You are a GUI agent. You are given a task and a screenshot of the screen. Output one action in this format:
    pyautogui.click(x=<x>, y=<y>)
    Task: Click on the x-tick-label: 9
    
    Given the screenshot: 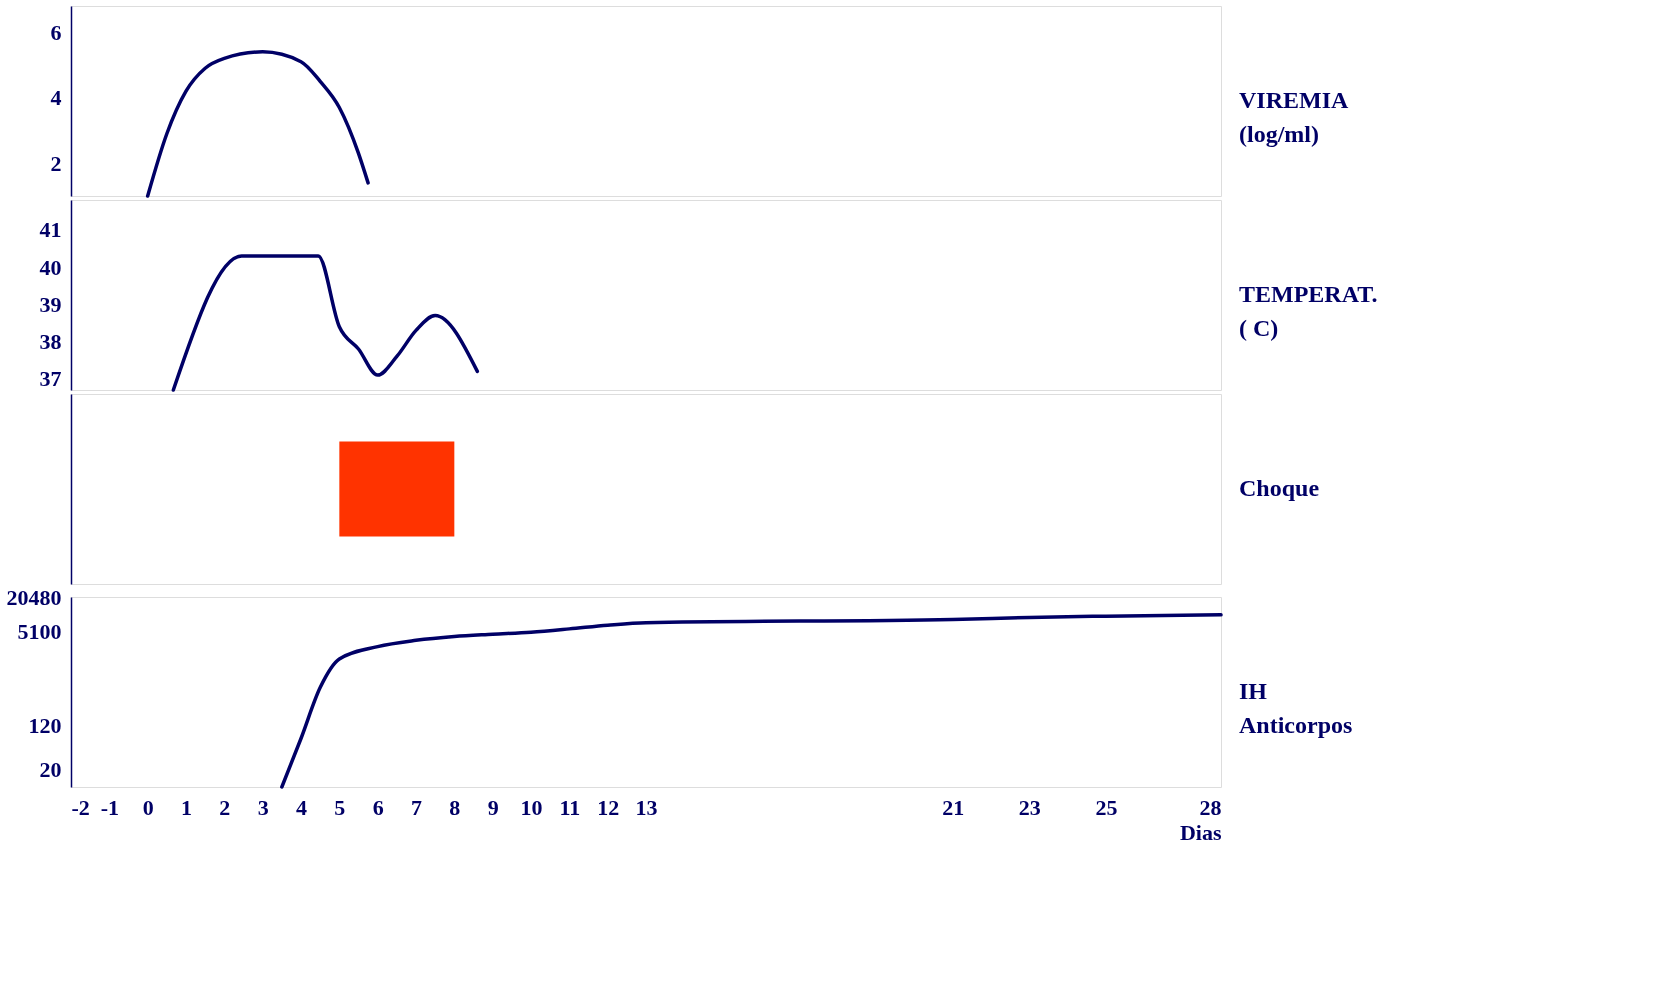 What is the action you would take?
    pyautogui.click(x=493, y=807)
    